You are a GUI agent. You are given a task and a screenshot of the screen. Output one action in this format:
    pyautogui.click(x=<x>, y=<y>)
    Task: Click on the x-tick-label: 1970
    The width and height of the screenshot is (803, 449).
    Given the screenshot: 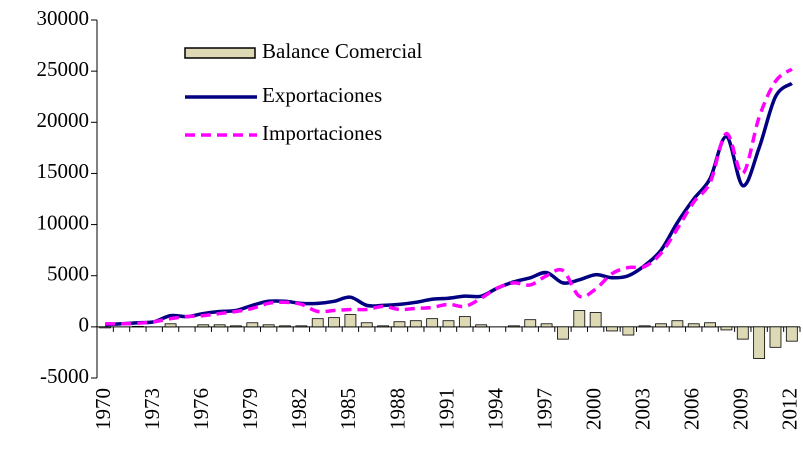 What is the action you would take?
    pyautogui.click(x=103, y=409)
    